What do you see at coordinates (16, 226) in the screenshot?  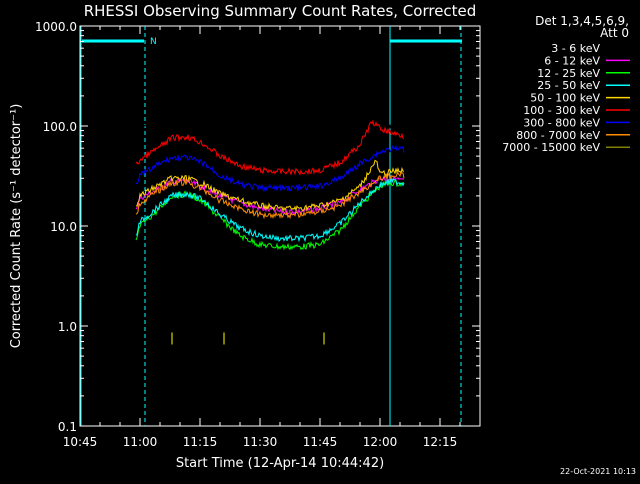 I see `y-axis-label: Corrected Count Rate (s⁻¹ detector⁻¹)` at bounding box center [16, 226].